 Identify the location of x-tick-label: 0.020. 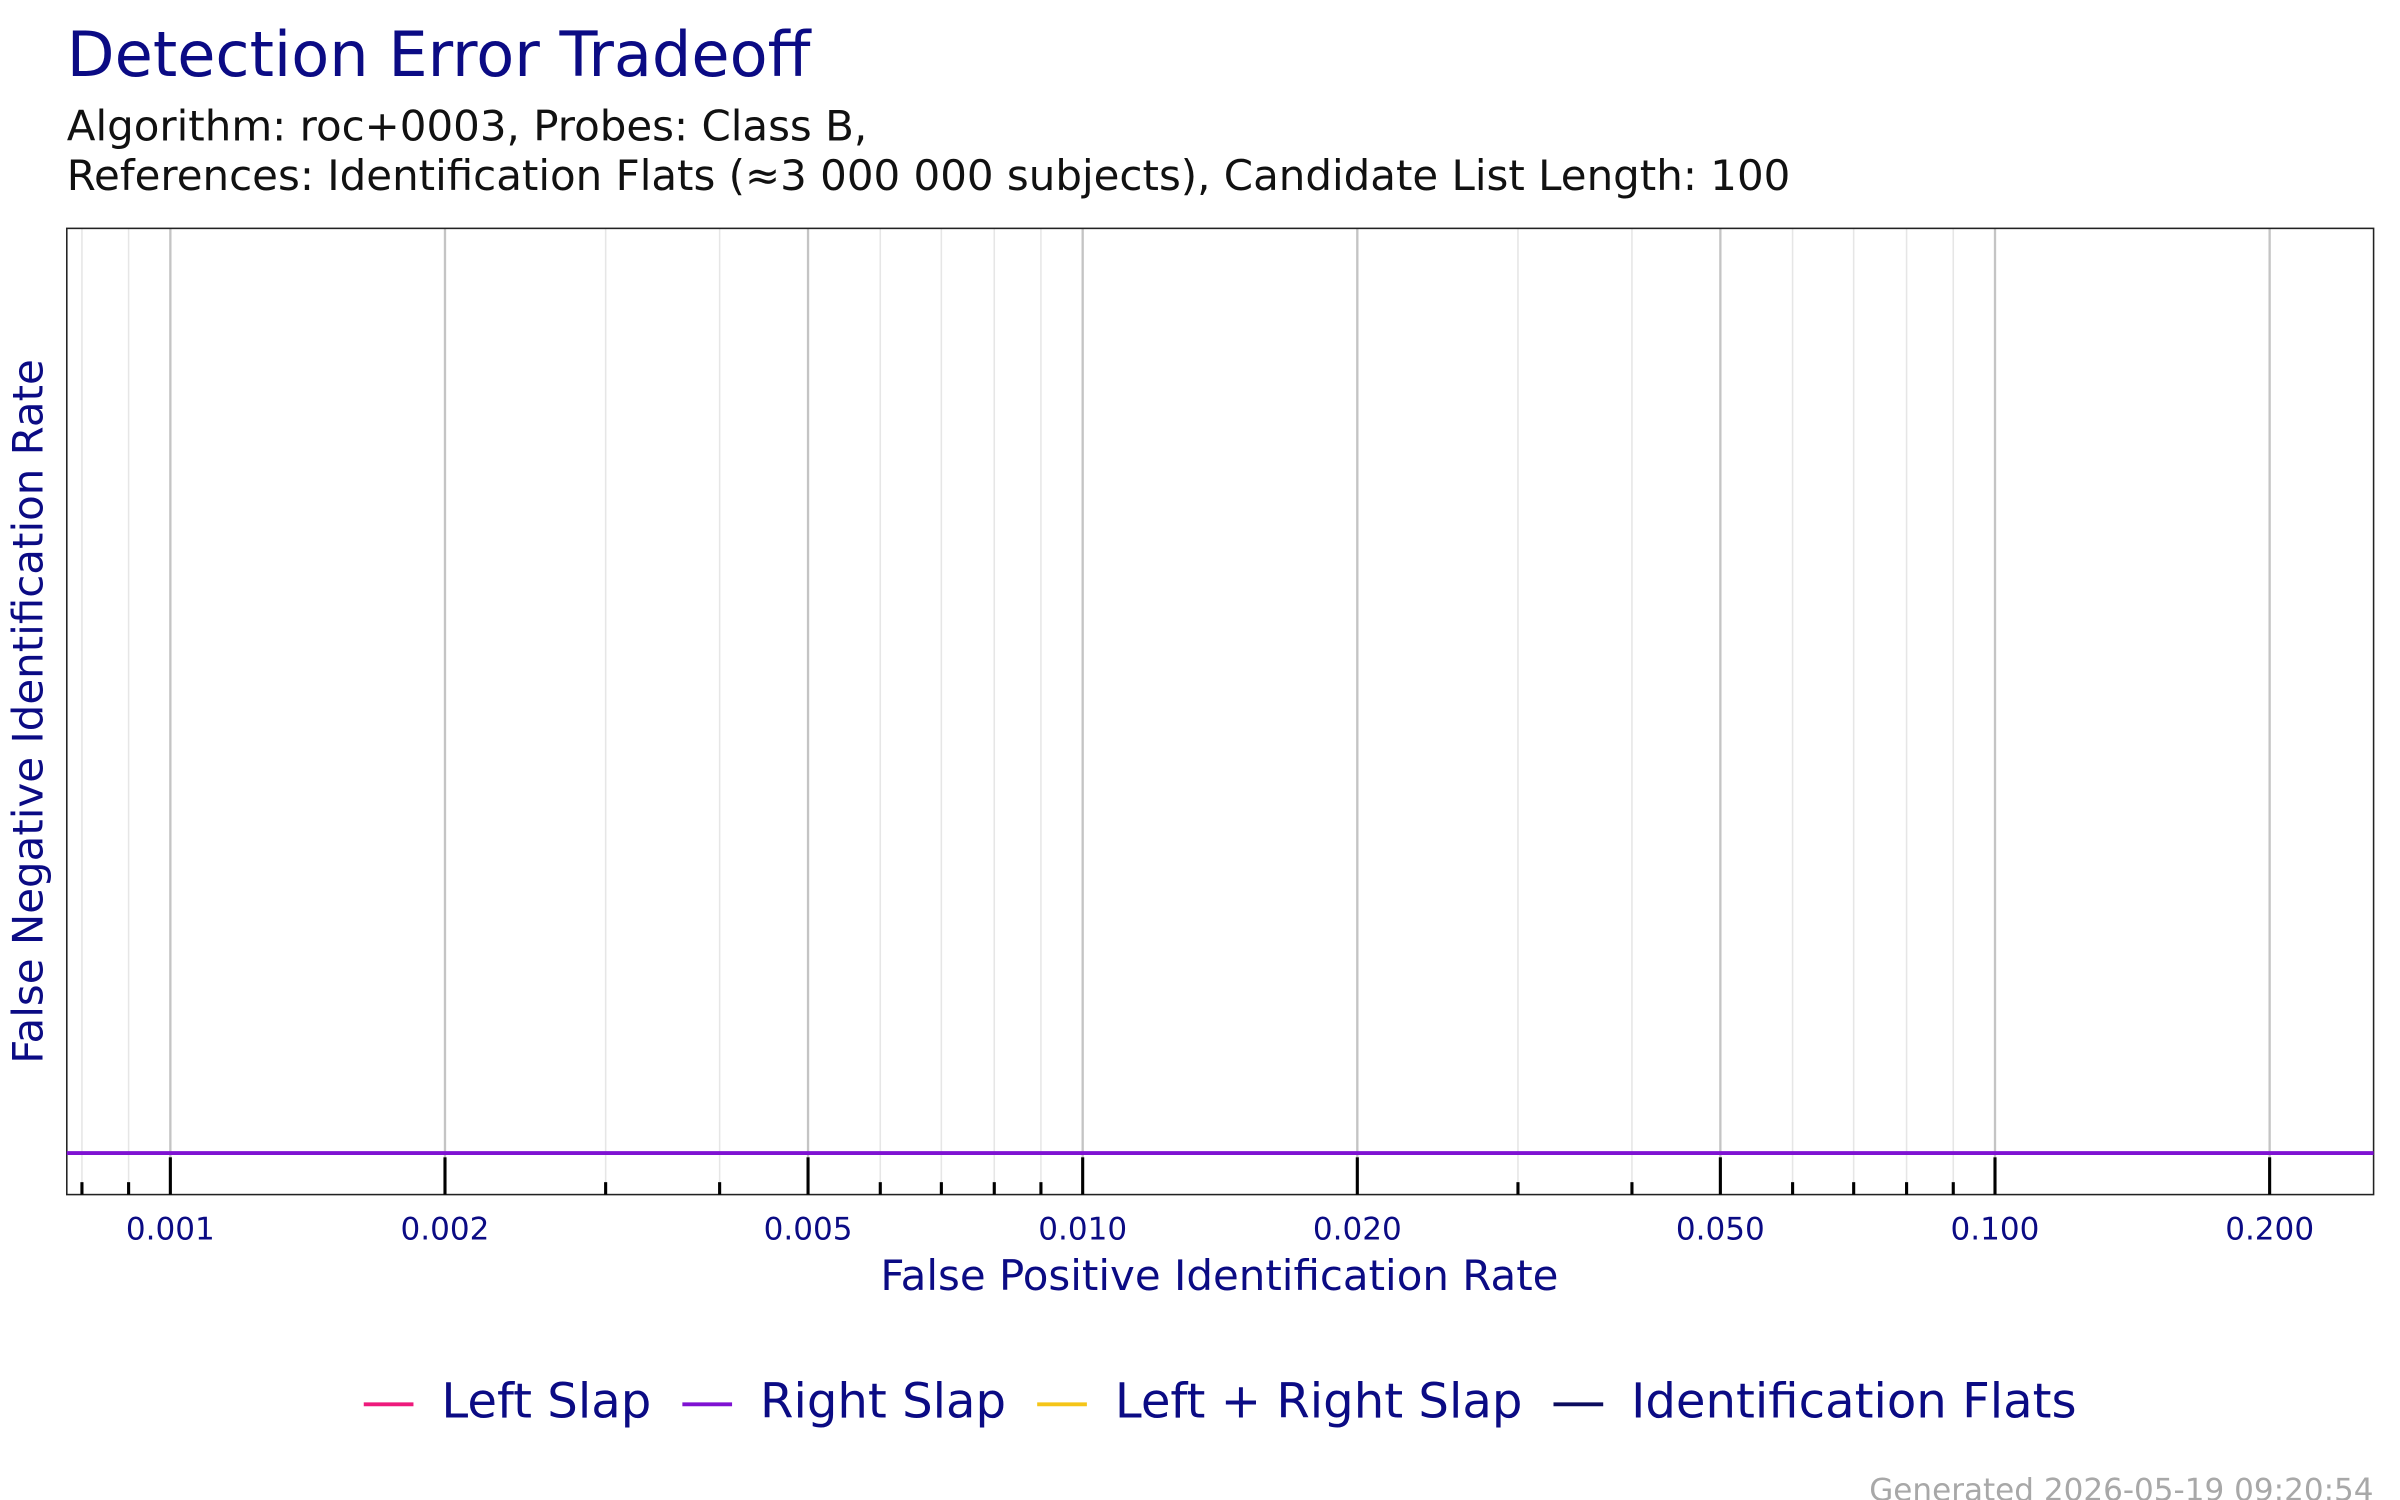
(1357, 1229).